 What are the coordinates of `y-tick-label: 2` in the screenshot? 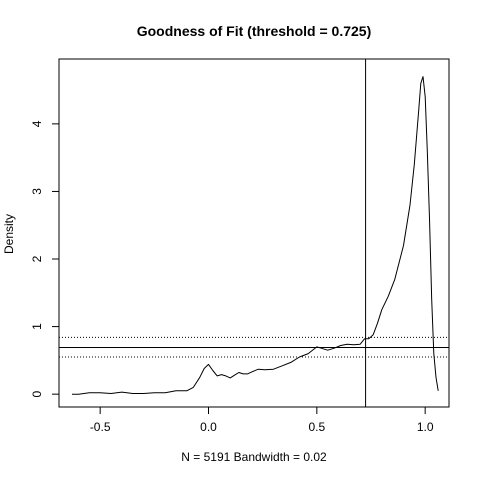 It's located at (37, 258).